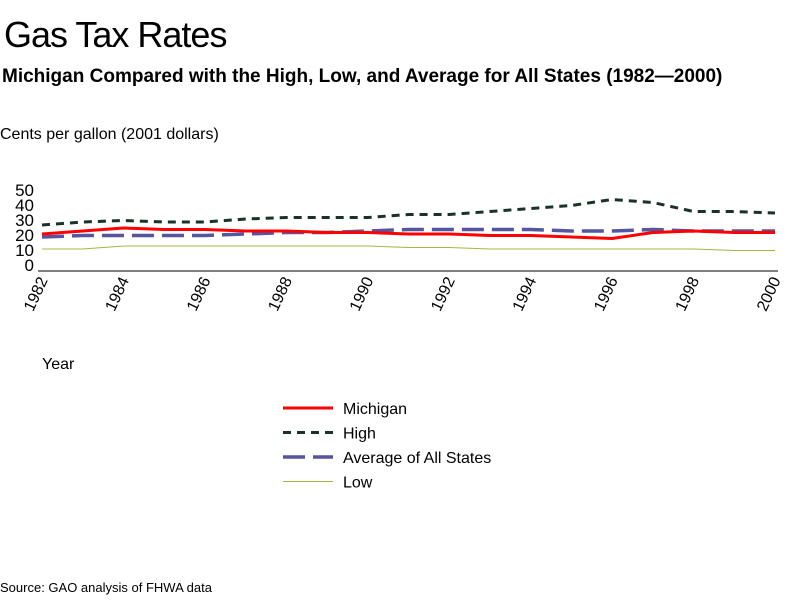 Image resolution: width=800 pixels, height=600 pixels. Describe the element at coordinates (36, 294) in the screenshot. I see `x-tick-label: 1982` at that location.